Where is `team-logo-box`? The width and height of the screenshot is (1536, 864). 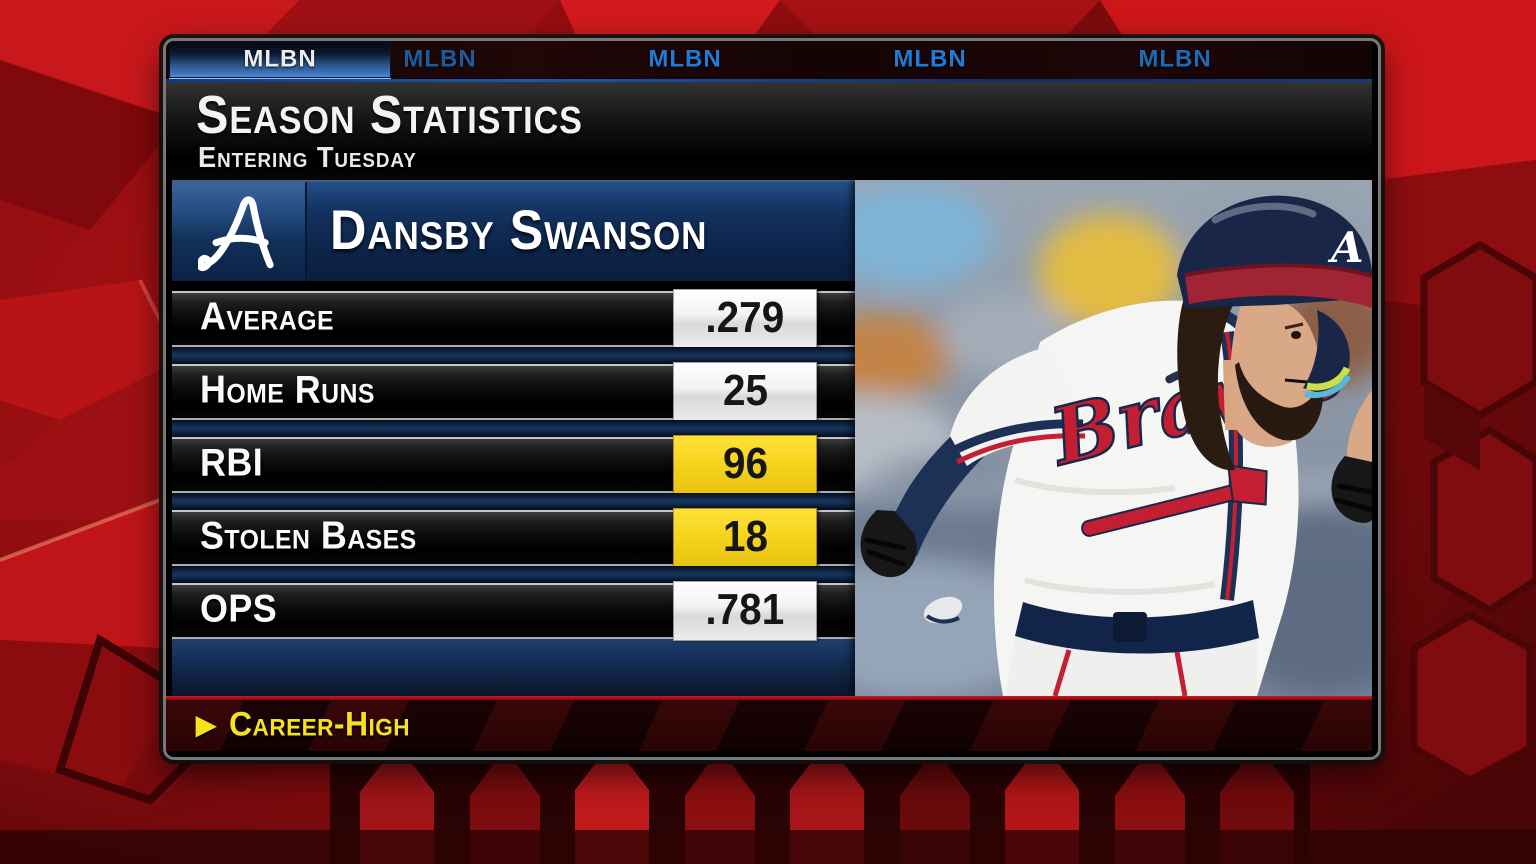
team-logo-box is located at coordinates (239, 231).